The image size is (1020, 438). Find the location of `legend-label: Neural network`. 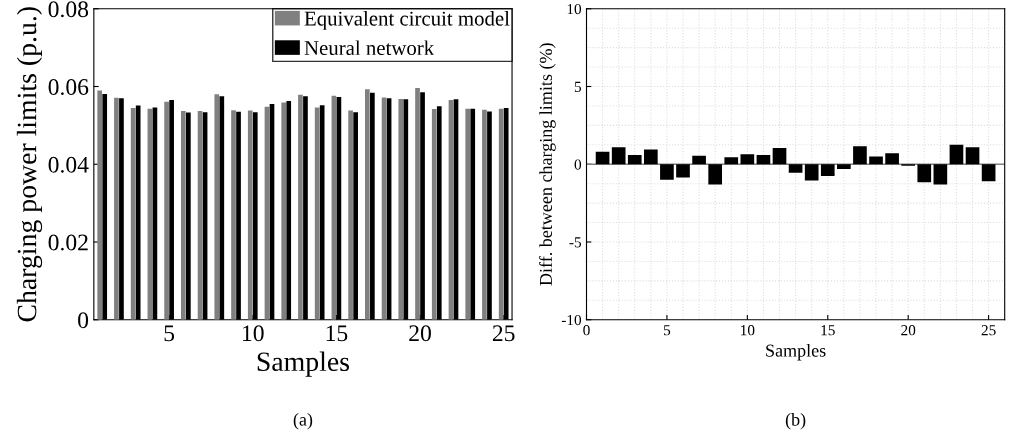

legend-label: Neural network is located at coordinates (369, 48).